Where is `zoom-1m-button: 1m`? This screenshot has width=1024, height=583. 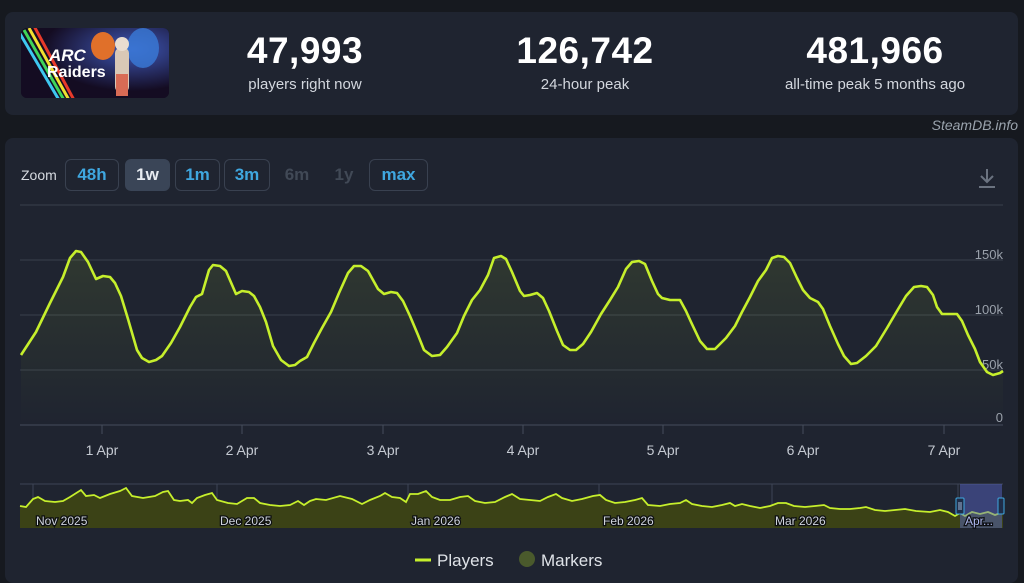 zoom-1m-button: 1m is located at coordinates (197, 175).